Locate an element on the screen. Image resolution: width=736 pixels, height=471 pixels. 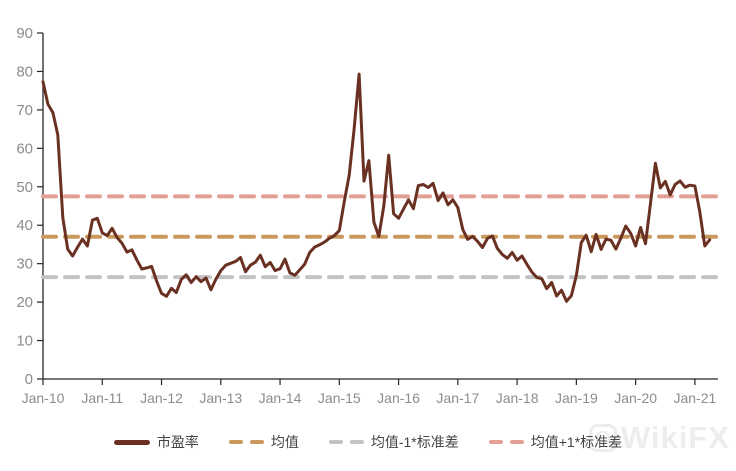
x-axis-tick-label: Jan-17 is located at coordinates (457, 398).